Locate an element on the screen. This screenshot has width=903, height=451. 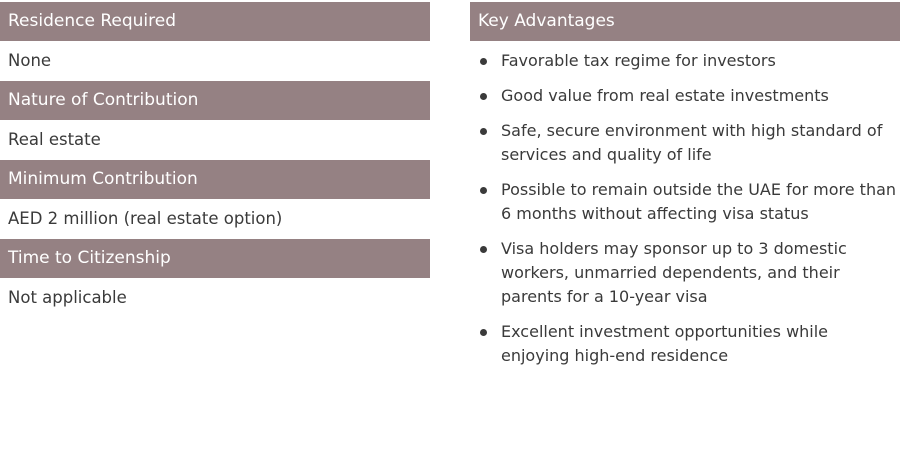
nature-of-contribution-value: Real estate is located at coordinates (54, 139).